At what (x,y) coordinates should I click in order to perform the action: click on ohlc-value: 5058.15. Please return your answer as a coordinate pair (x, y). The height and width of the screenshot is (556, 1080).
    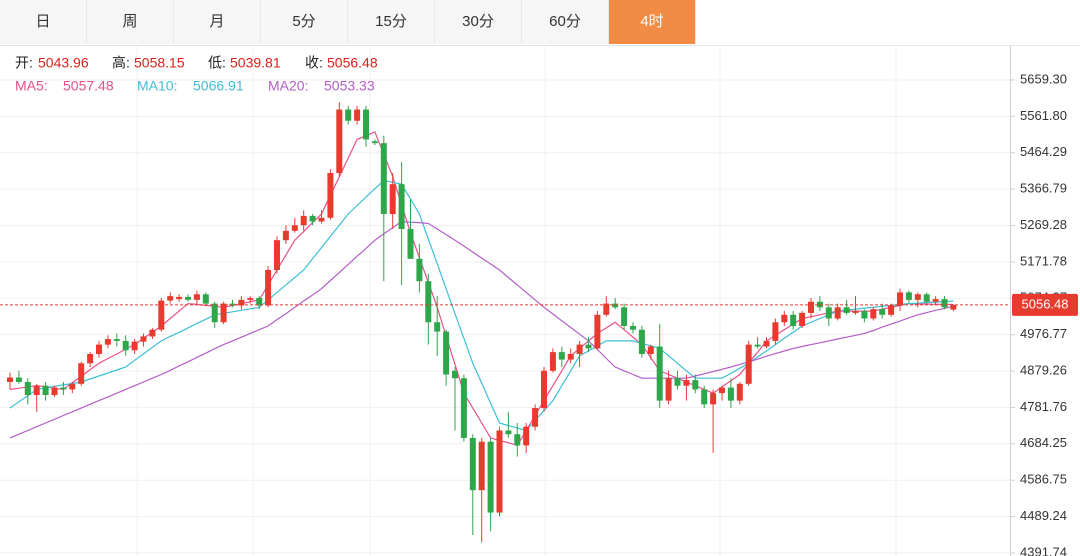
    Looking at the image, I should click on (159, 63).